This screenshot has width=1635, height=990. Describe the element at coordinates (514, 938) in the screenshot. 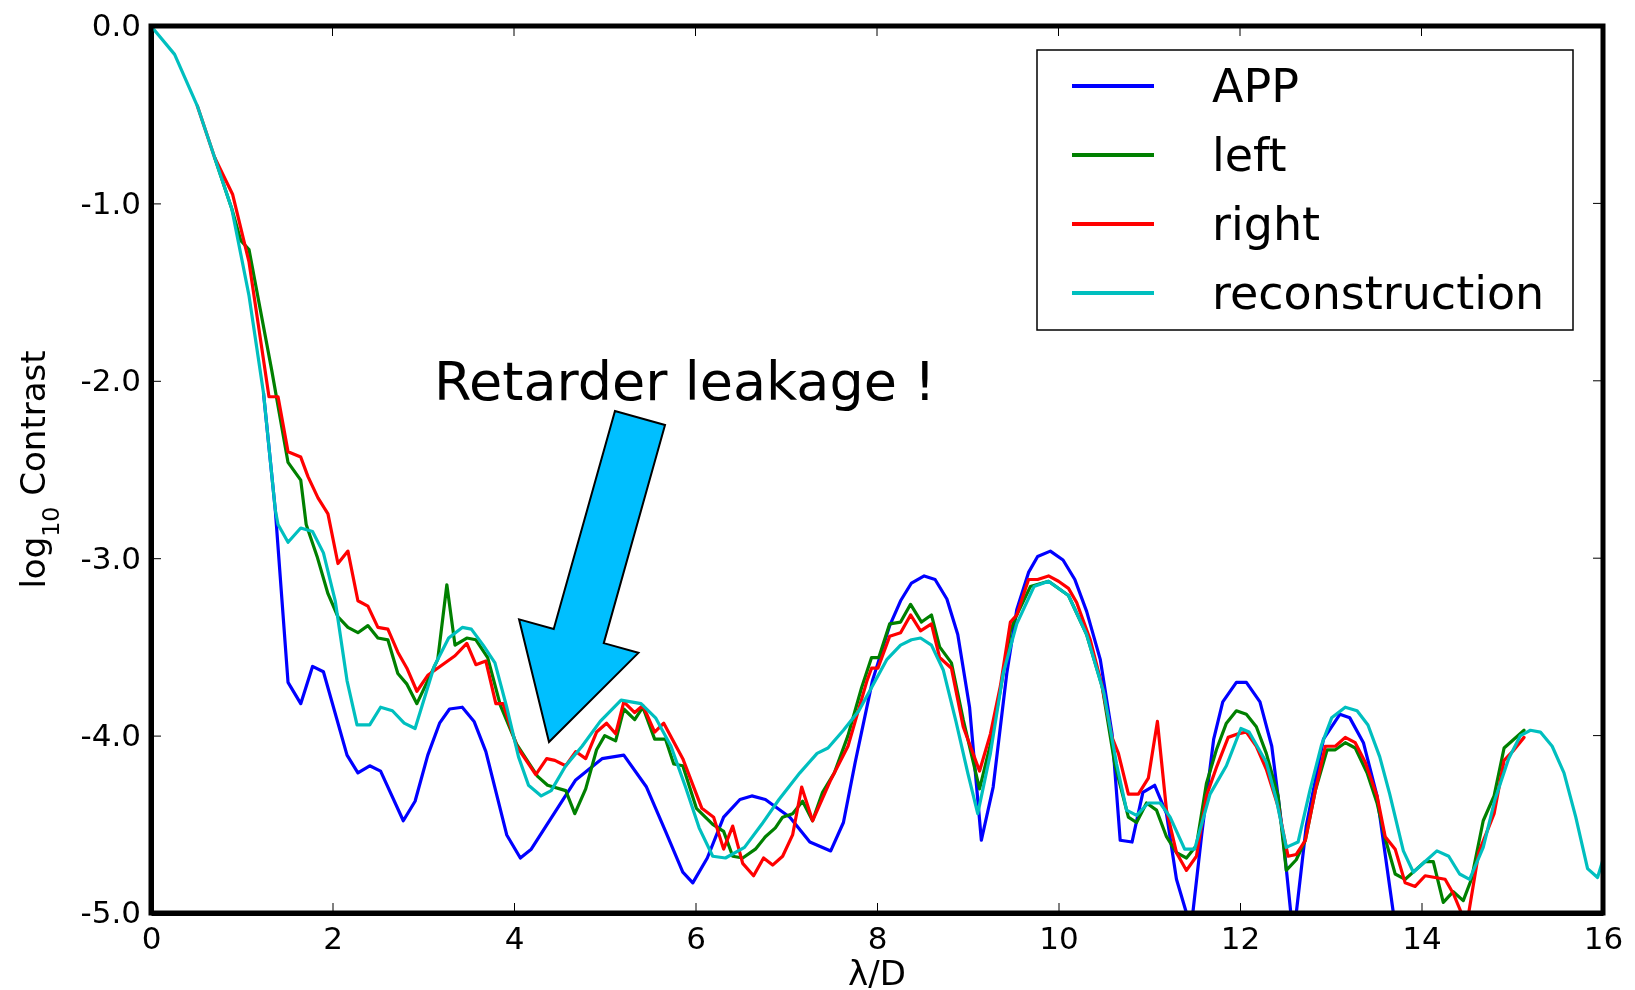

I see `x-tick-label: 4` at that location.